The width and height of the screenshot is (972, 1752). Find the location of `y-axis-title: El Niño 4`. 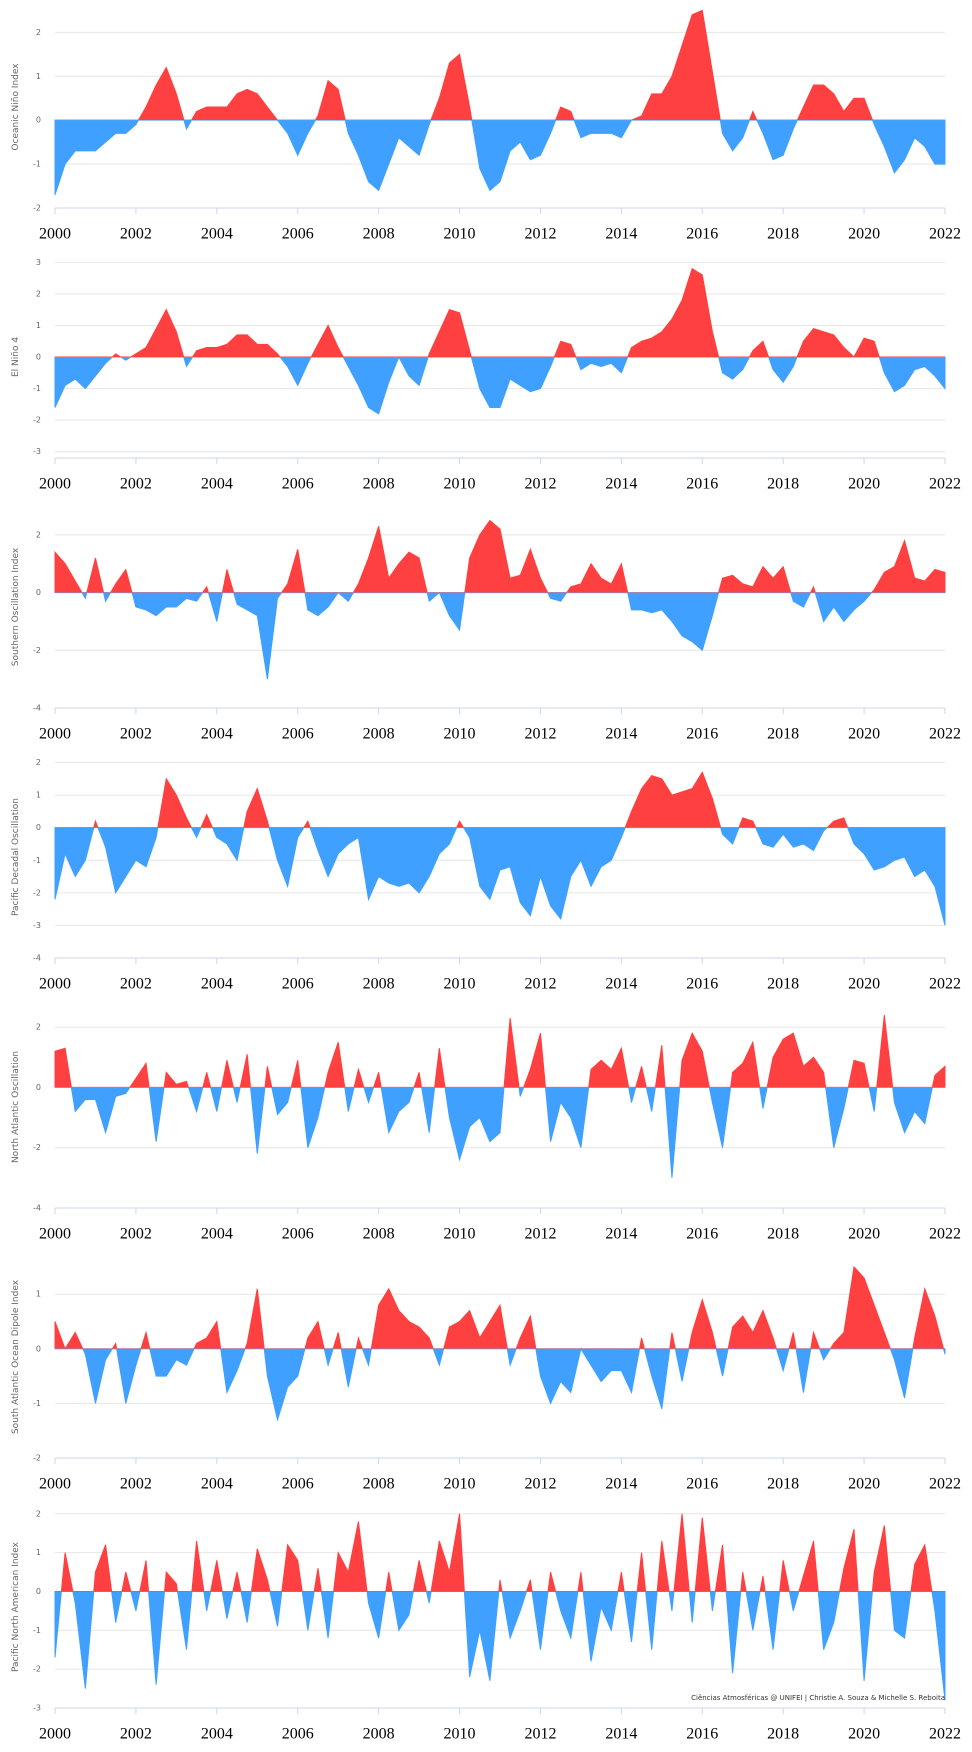

y-axis-title: El Niño 4 is located at coordinates (16, 357).